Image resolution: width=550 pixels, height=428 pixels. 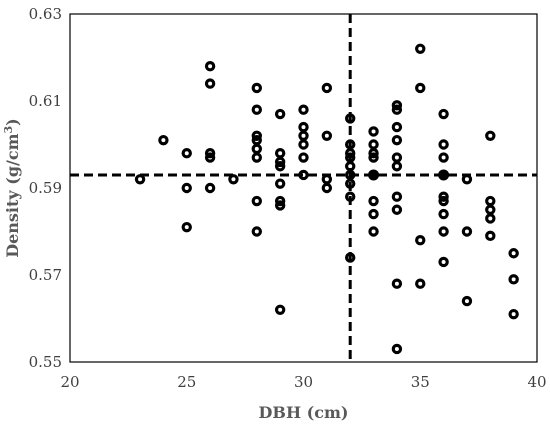 What do you see at coordinates (12, 195) in the screenshot?
I see `y-axis-title-main: Density (g/cm` at bounding box center [12, 195].